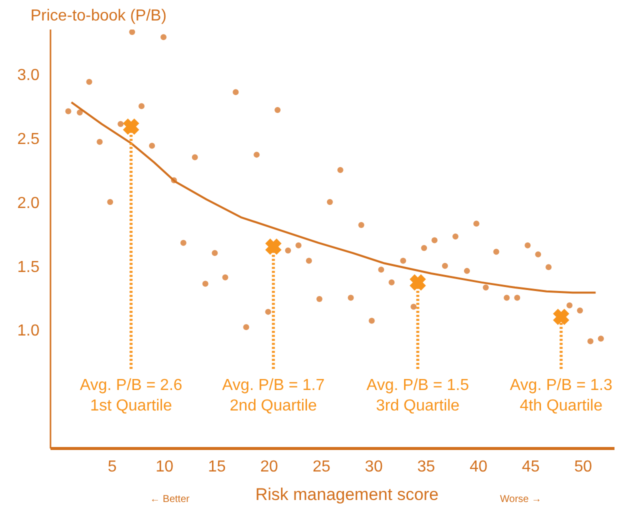  What do you see at coordinates (273, 395) in the screenshot?
I see `annotation: Avg. P/B = 1.7 2nd Quartile` at bounding box center [273, 395].